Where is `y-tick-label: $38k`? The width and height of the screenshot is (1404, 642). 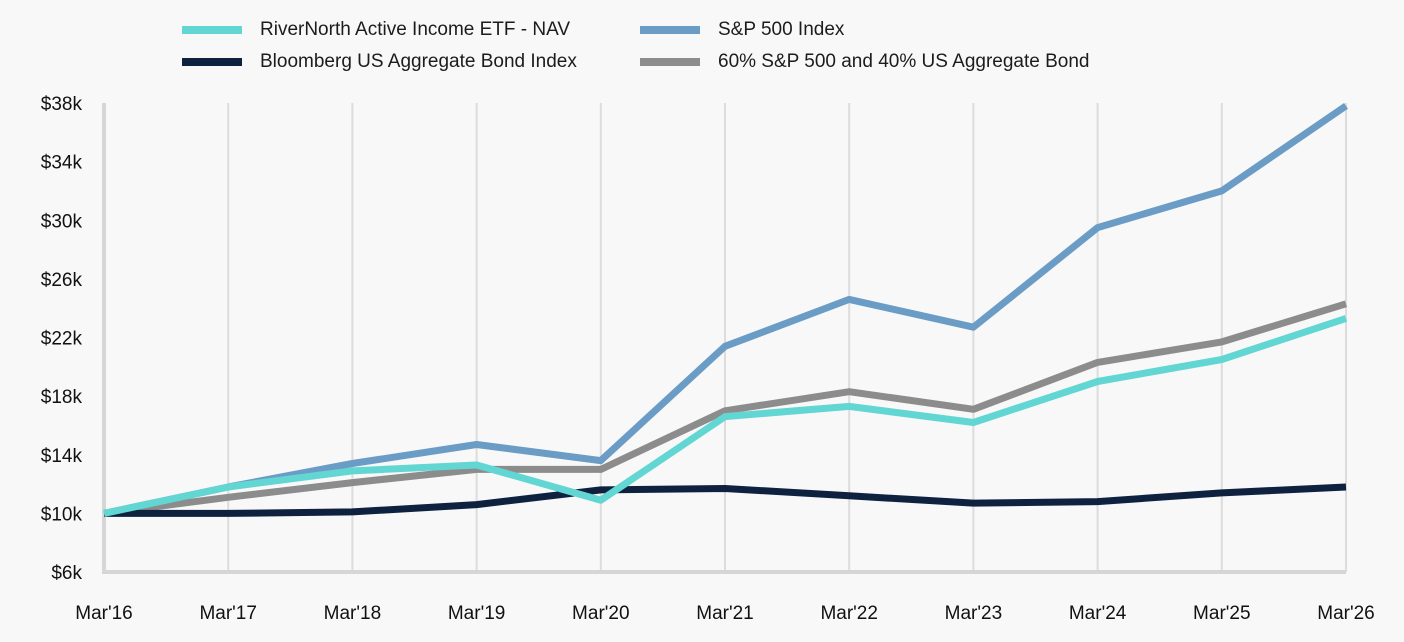 y-tick-label: $38k is located at coordinates (62, 104).